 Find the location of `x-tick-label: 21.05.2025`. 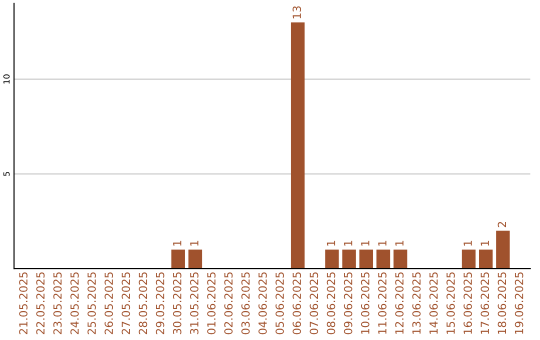

x-tick-label: 21.05.2025 is located at coordinates (23, 303).